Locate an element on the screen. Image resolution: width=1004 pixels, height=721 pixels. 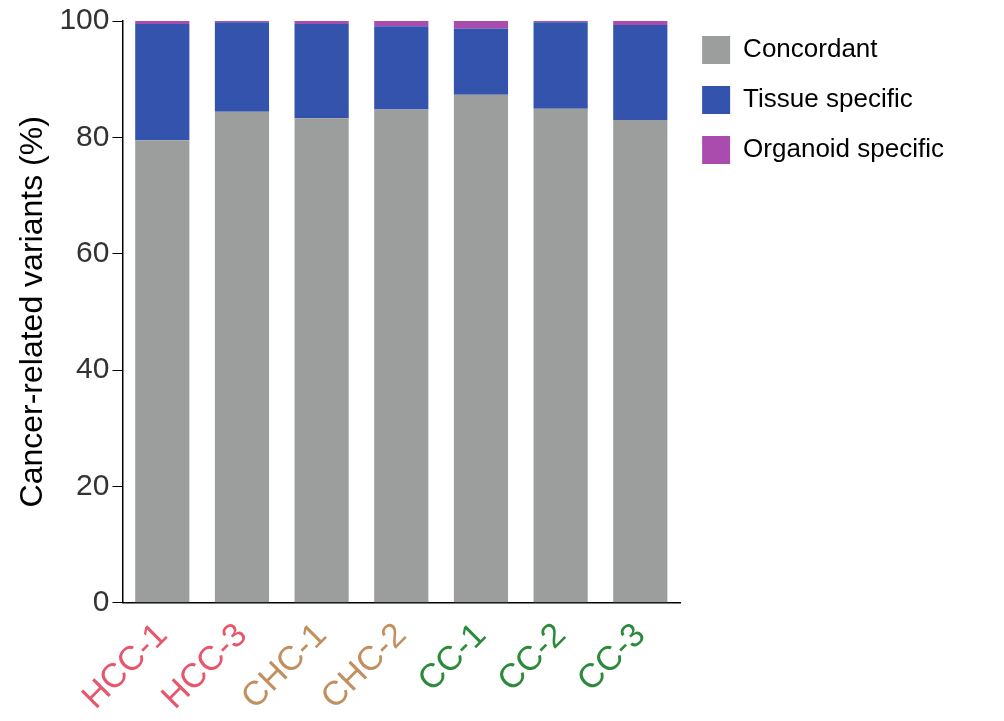
y-tick-label: 40 is located at coordinates (93, 368).